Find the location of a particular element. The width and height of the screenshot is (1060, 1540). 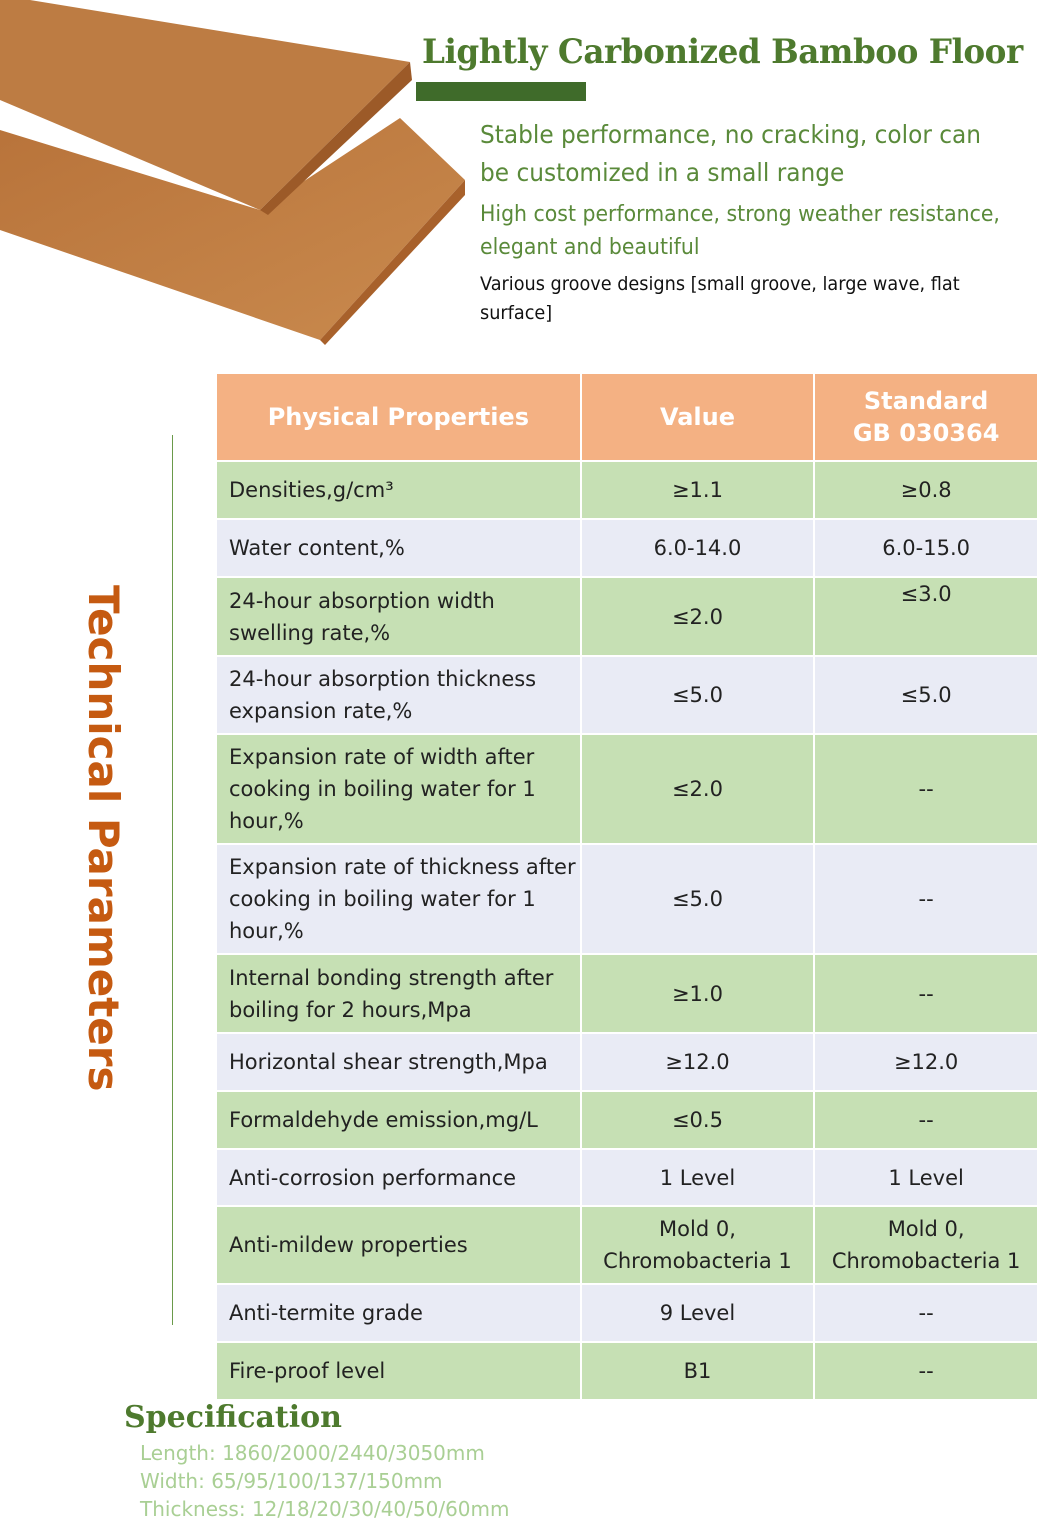

property-cell: Anti-termite grade is located at coordinates (398, 1313).